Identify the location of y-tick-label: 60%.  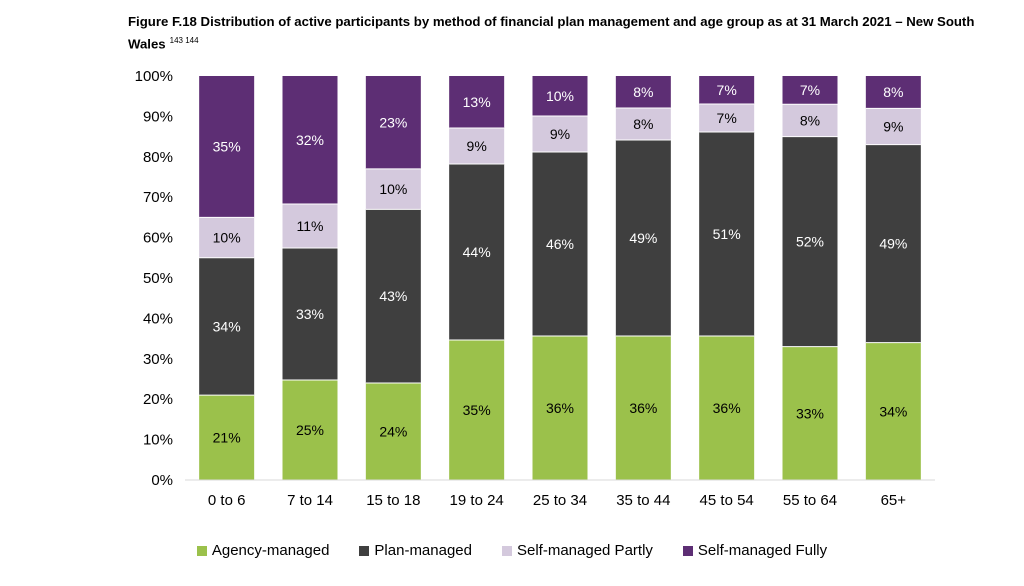
(158, 238).